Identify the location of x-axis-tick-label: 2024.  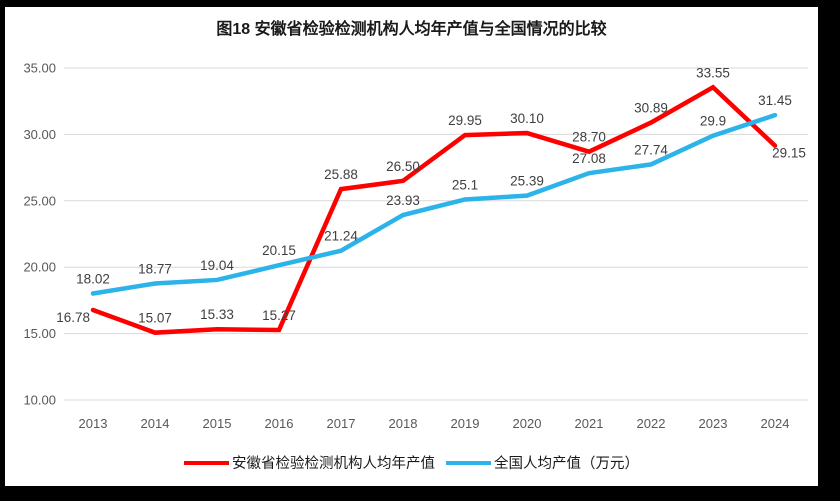
(775, 423).